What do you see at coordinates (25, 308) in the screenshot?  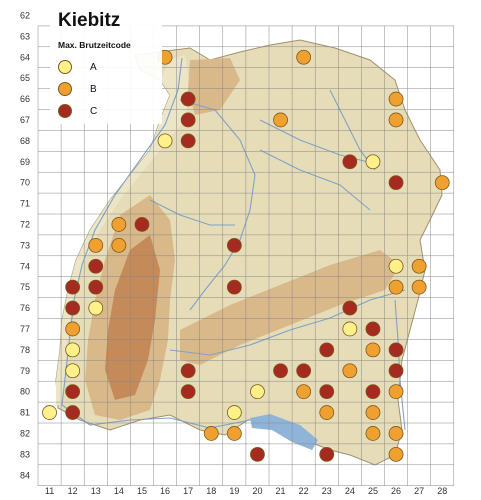 I see `row-label: 76` at bounding box center [25, 308].